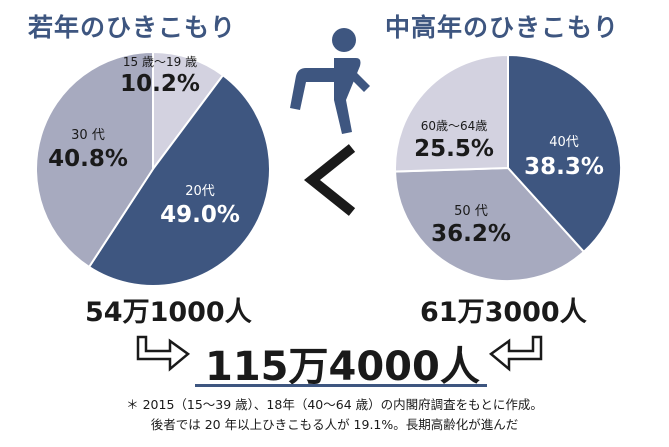 The width and height of the screenshot is (669, 447). Describe the element at coordinates (502, 27) in the screenshot. I see `chart-title-middle-aged: 中高年のひきこもり` at that location.